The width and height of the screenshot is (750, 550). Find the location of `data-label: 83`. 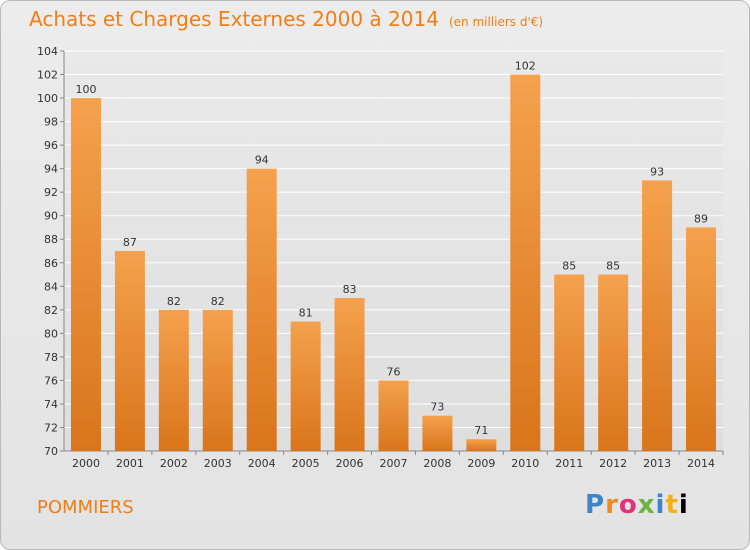

data-label: 83 is located at coordinates (350, 289).